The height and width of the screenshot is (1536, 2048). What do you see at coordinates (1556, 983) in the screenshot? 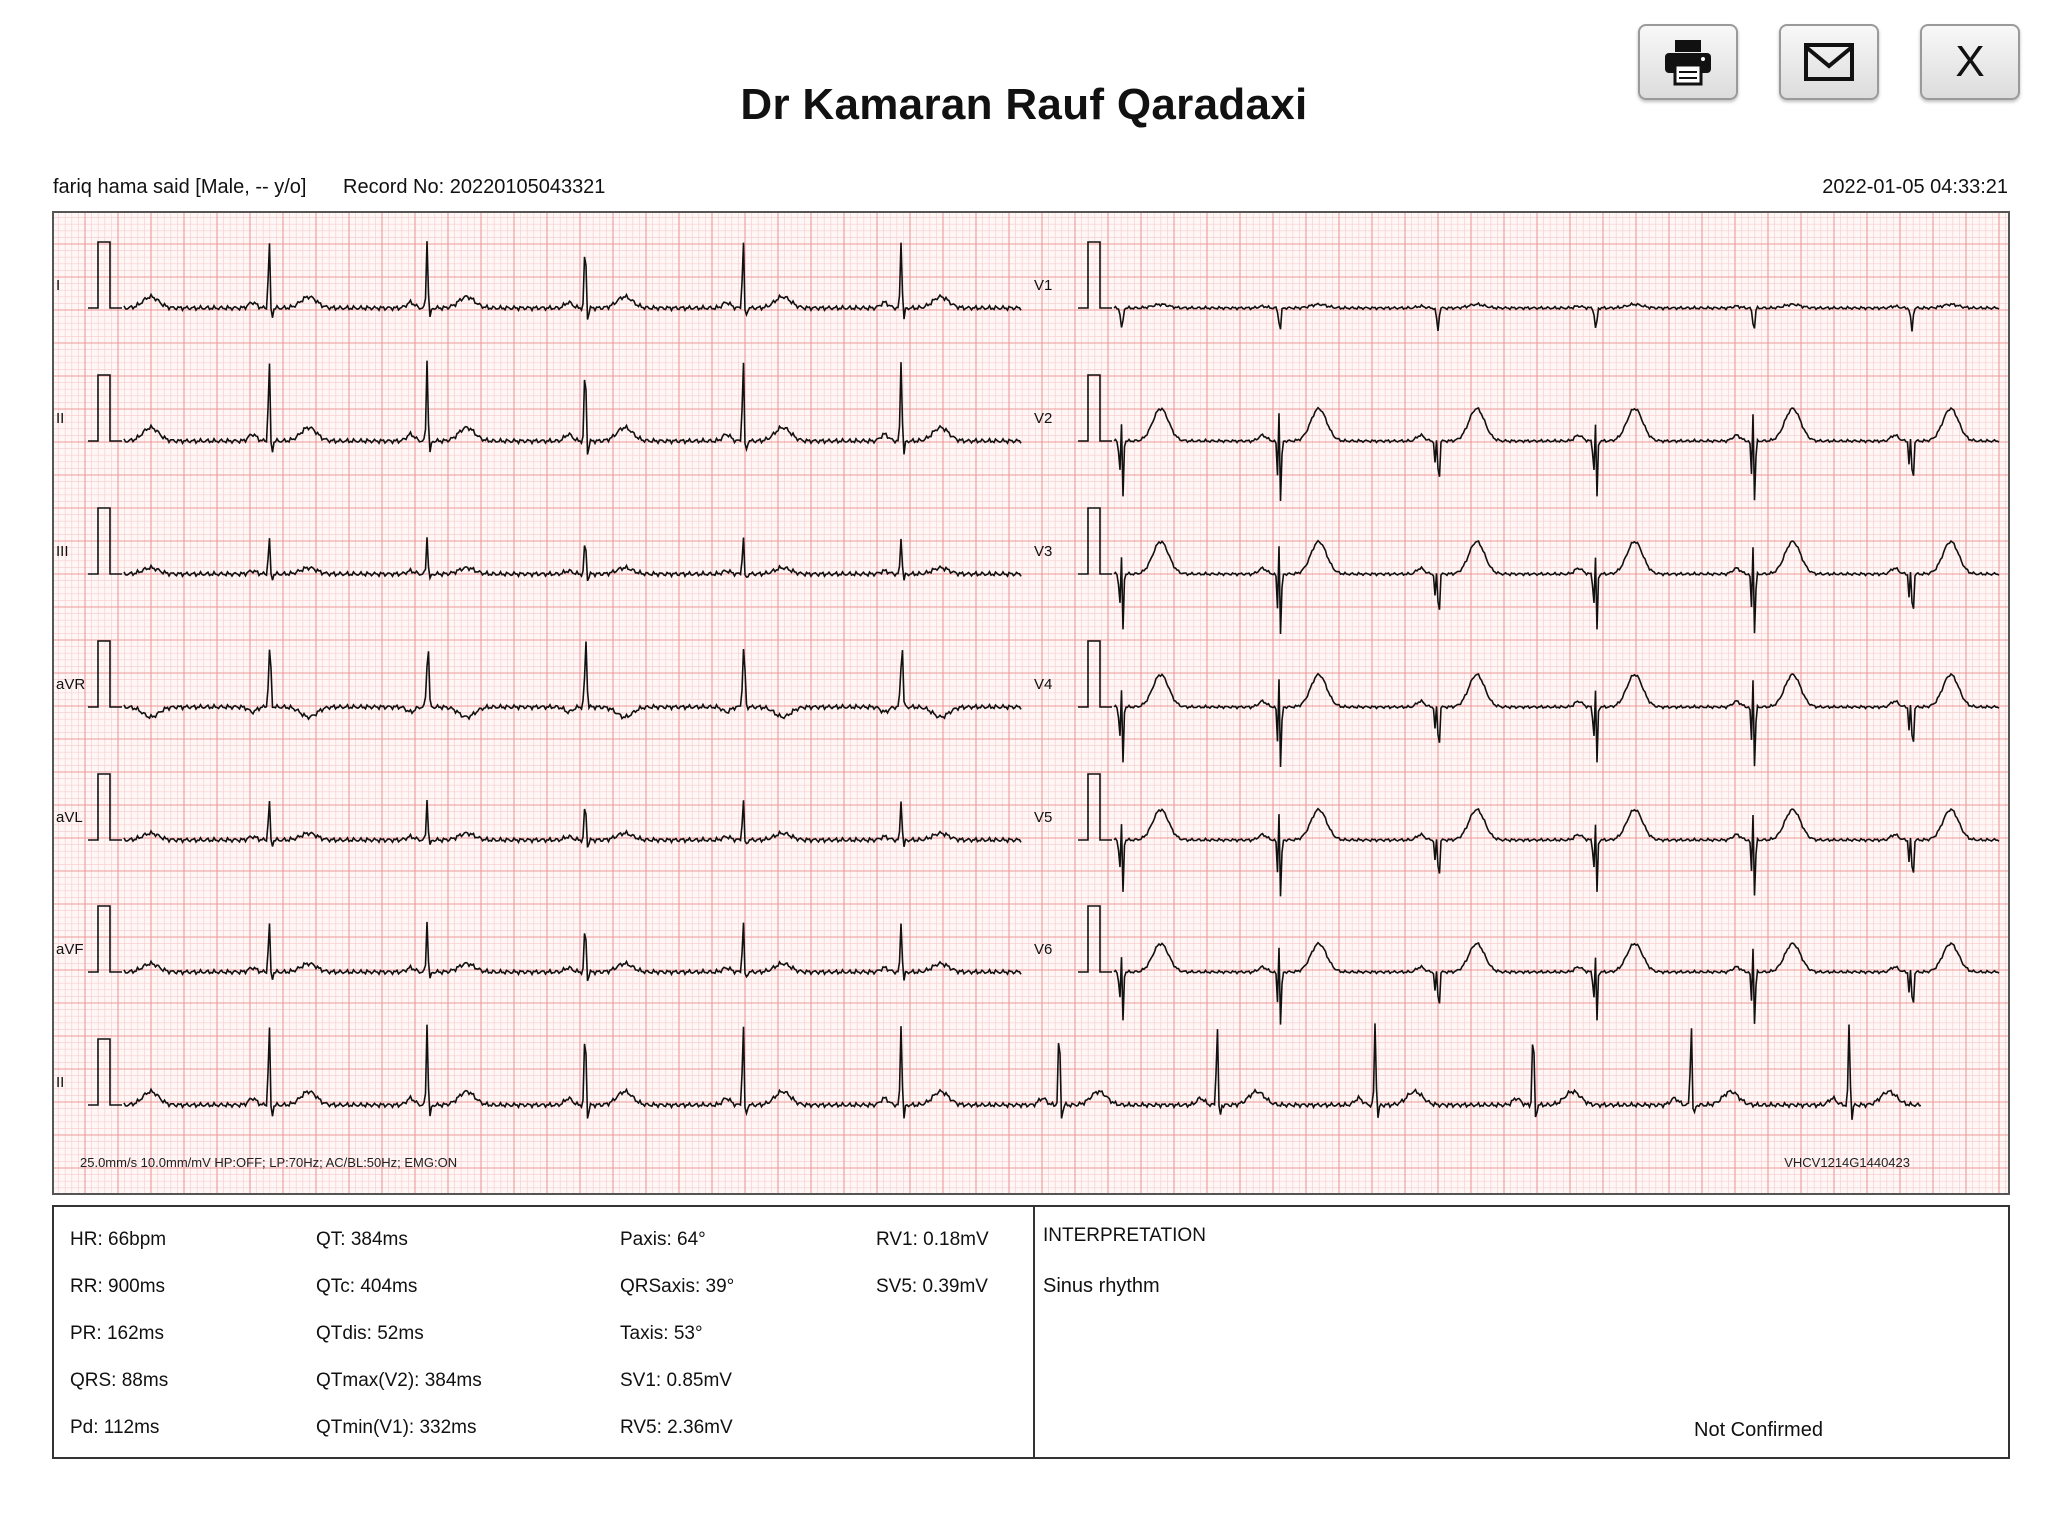
I see `lead-trace-v6` at bounding box center [1556, 983].